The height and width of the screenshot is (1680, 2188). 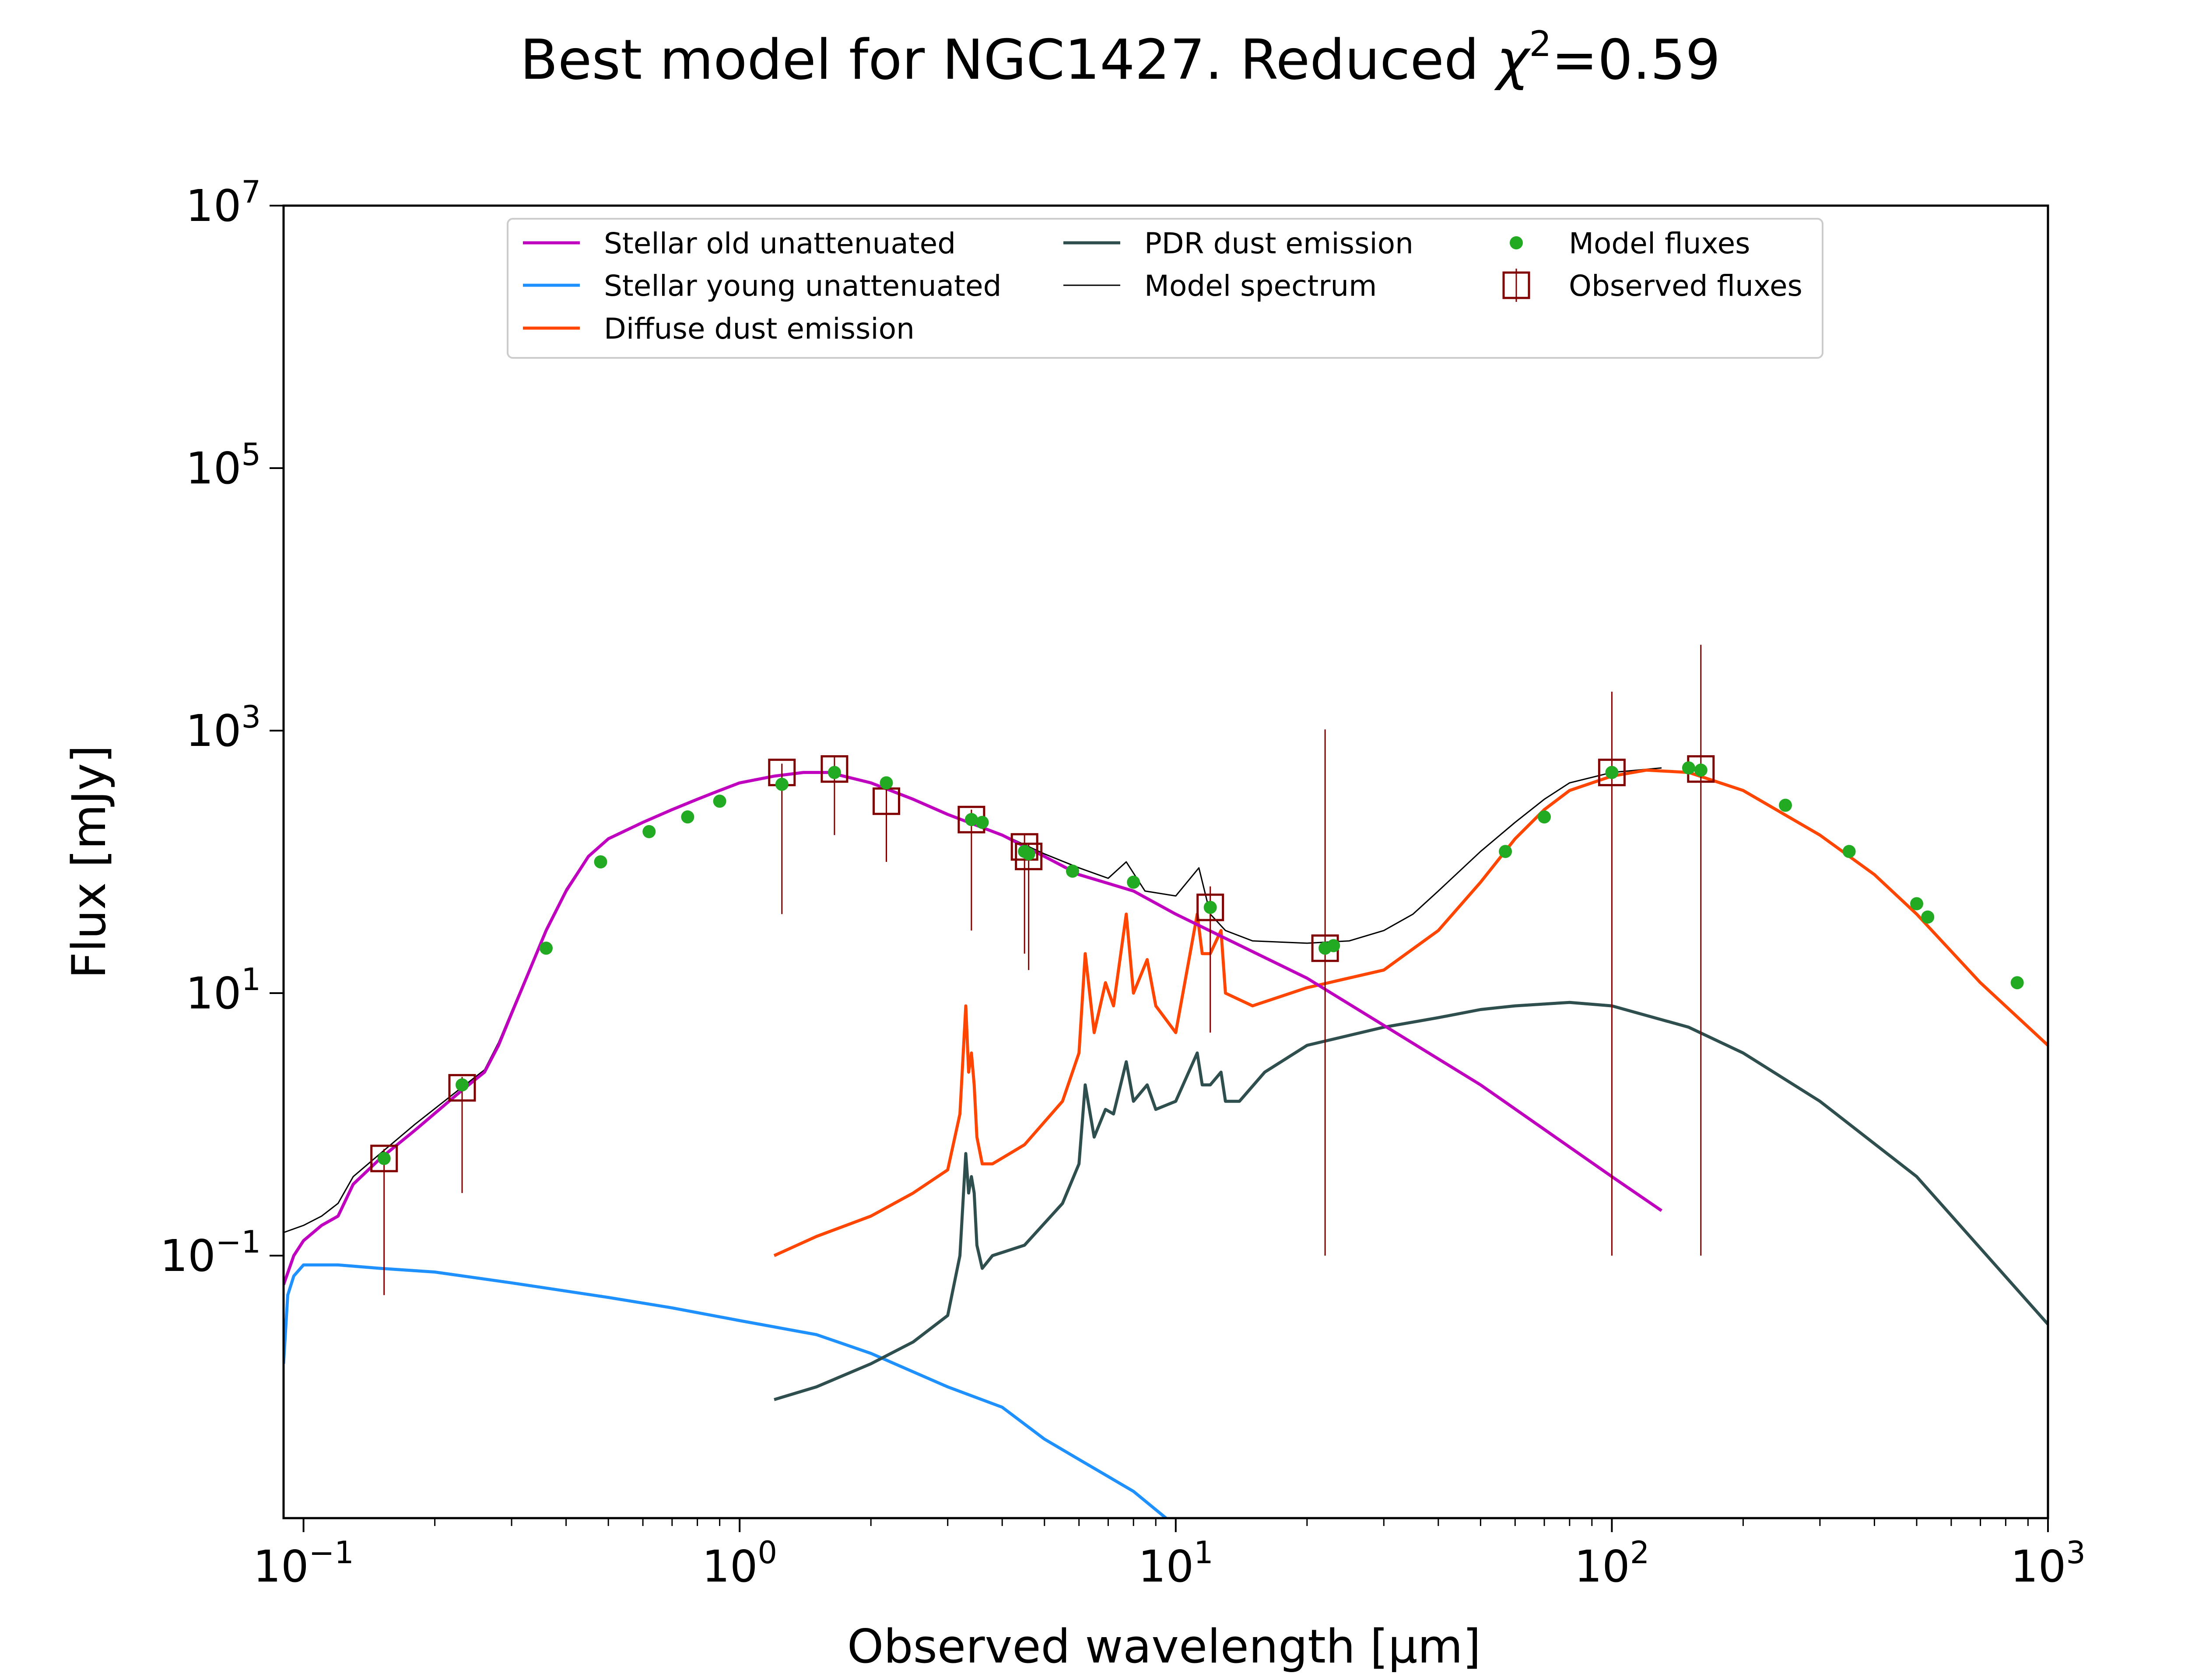 I want to click on chart-title-chi: χ, so click(x=1512, y=60).